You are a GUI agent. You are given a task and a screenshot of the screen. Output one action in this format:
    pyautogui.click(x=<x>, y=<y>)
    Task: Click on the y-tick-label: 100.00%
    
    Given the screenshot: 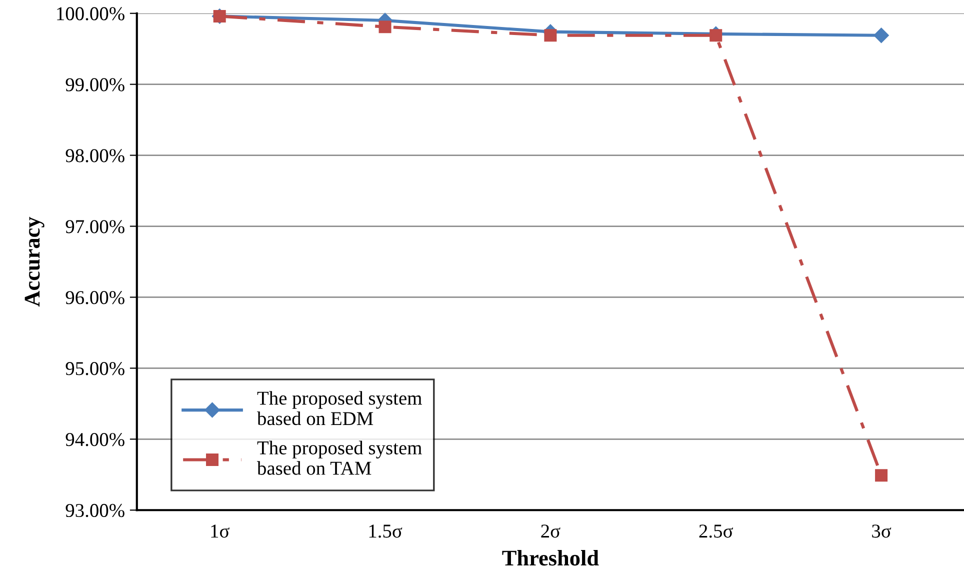 What is the action you would take?
    pyautogui.click(x=90, y=13)
    